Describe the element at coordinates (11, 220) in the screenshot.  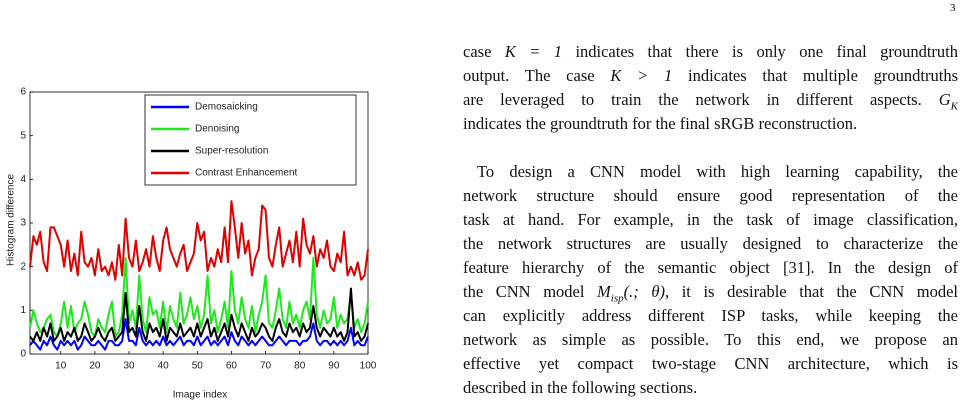
I see `y-axis-label: Histogram difference` at that location.